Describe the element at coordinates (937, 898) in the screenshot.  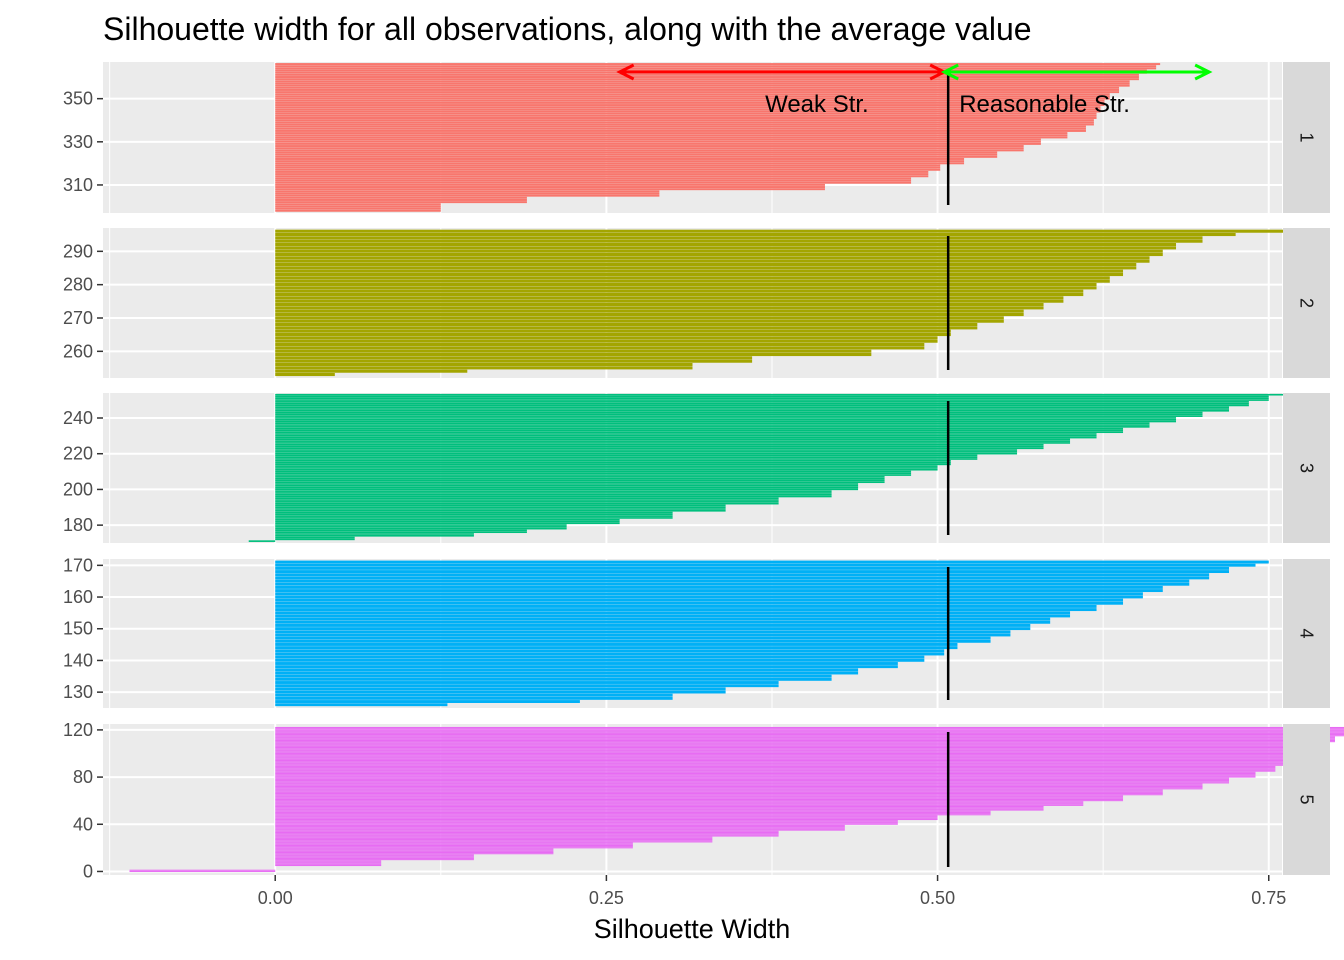
I see `x-tick-label: 0.50` at that location.